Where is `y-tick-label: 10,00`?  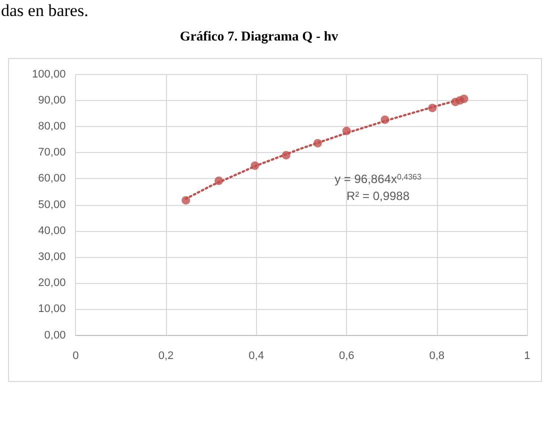
y-tick-label: 10,00 is located at coordinates (52, 309).